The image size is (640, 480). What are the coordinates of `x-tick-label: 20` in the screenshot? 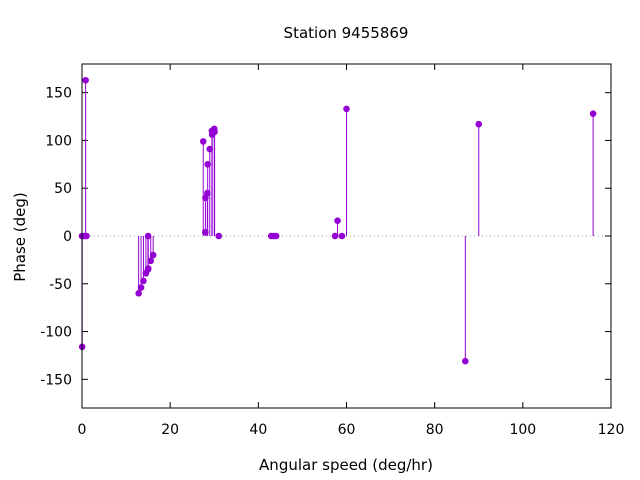 It's located at (170, 430).